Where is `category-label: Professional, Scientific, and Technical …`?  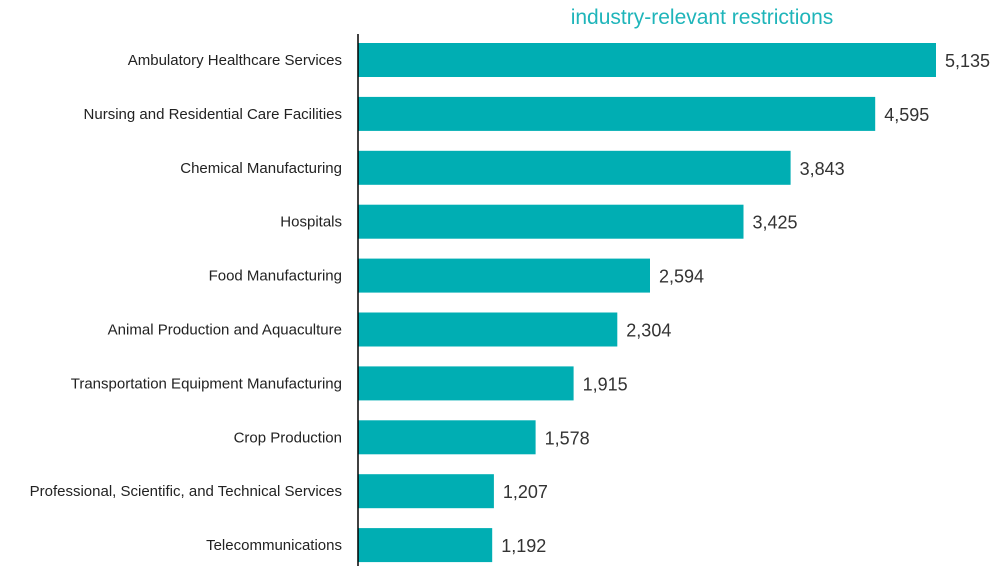 category-label: Professional, Scientific, and Technical … is located at coordinates (186, 491).